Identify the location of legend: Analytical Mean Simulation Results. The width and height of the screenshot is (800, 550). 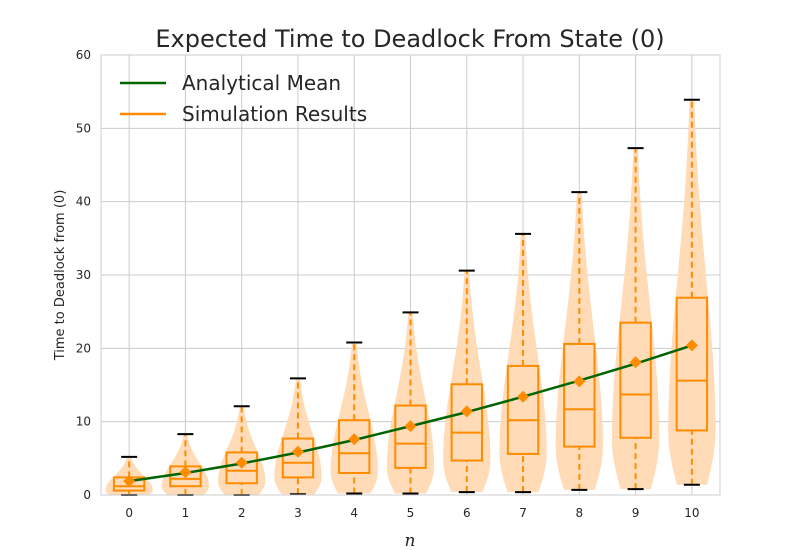
(243, 98).